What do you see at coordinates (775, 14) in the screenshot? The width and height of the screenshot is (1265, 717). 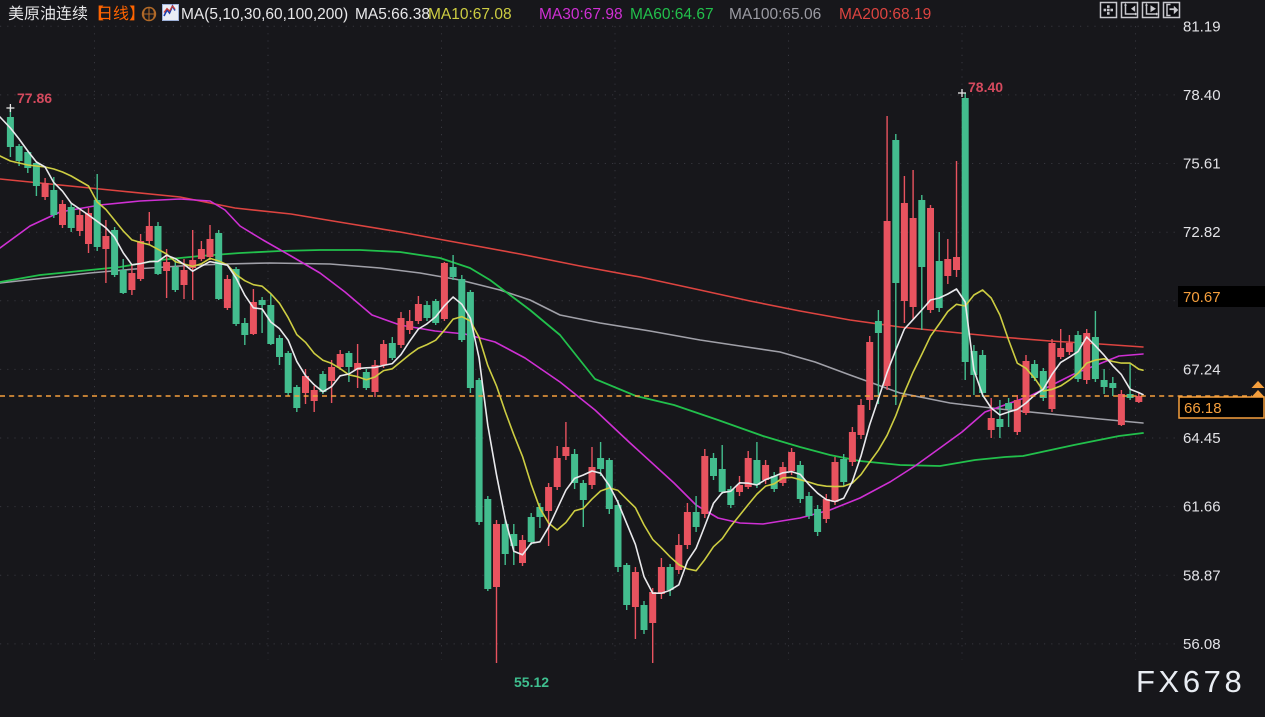 I see `svg-text: MA100:65.06` at bounding box center [775, 14].